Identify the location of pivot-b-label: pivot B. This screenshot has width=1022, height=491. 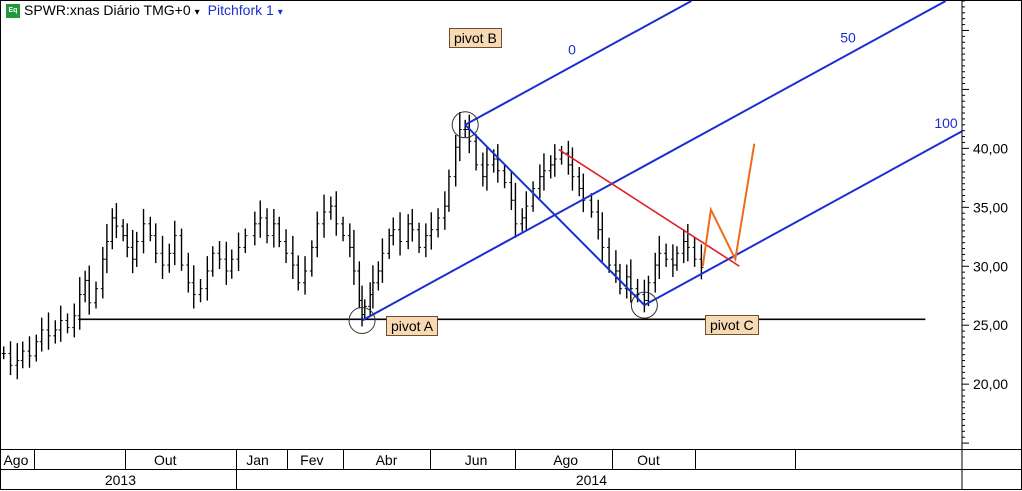
(475, 38).